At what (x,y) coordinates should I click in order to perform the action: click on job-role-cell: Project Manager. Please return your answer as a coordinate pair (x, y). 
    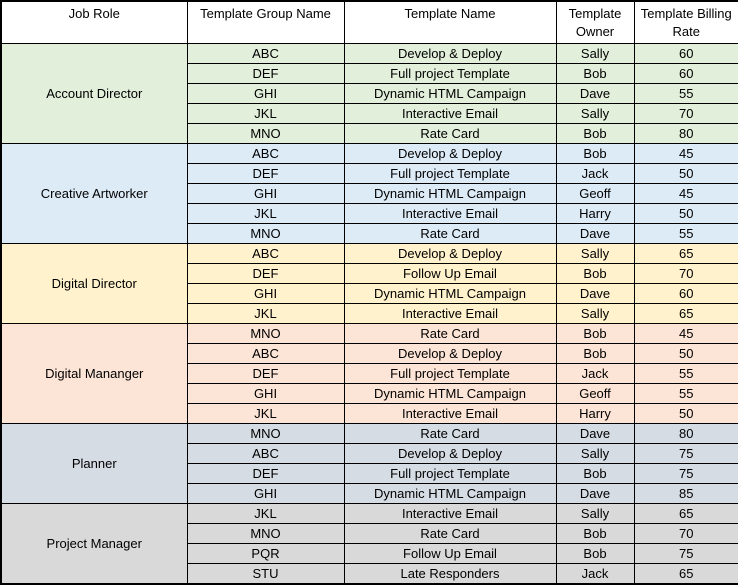
    Looking at the image, I should click on (94, 544).